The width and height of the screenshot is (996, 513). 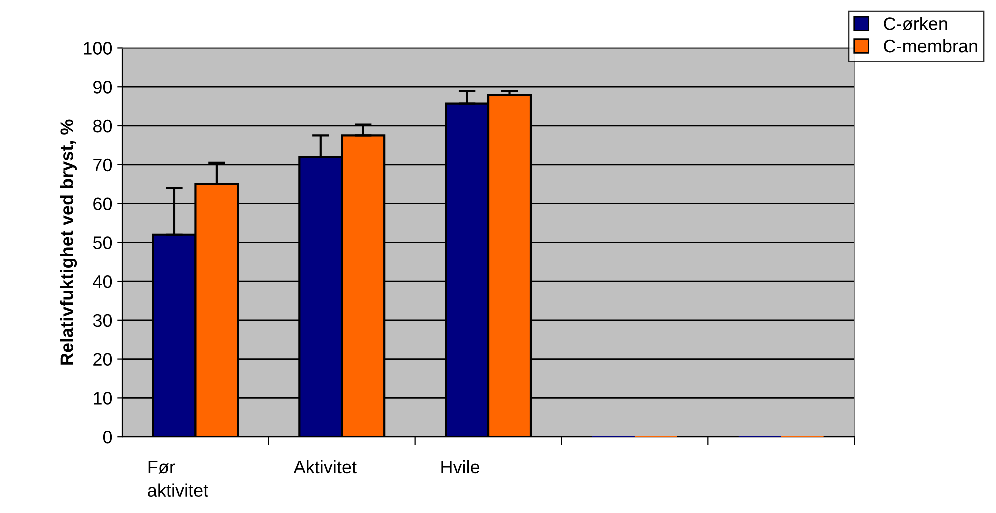 I want to click on y-tick-label: 90, so click(x=103, y=87).